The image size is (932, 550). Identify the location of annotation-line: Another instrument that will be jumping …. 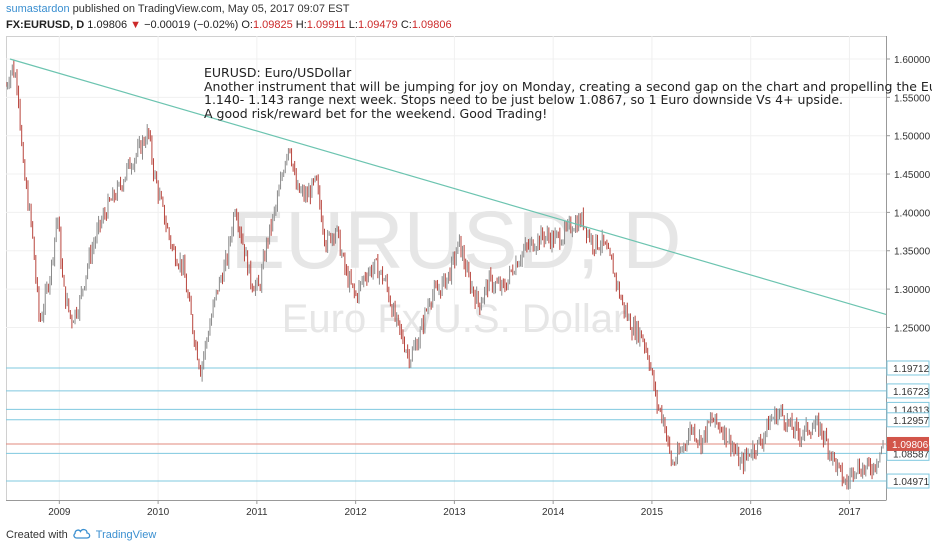
(568, 86).